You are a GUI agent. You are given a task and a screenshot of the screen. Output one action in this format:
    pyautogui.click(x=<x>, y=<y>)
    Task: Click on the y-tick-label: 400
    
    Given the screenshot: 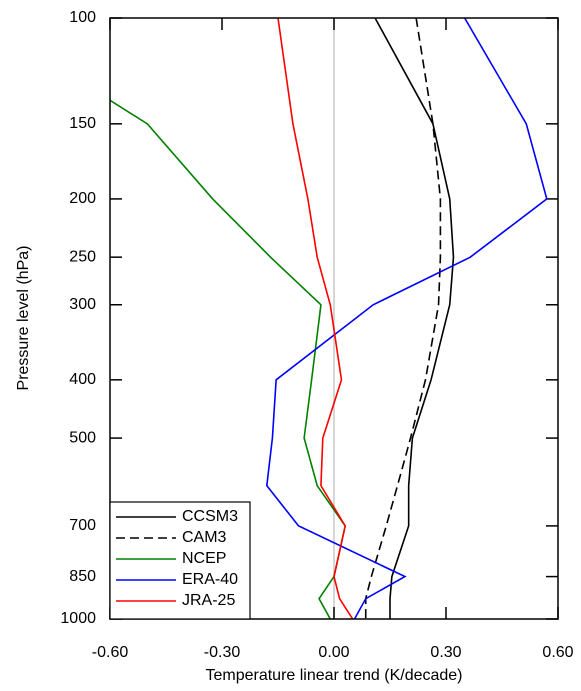 What is the action you would take?
    pyautogui.click(x=82, y=379)
    